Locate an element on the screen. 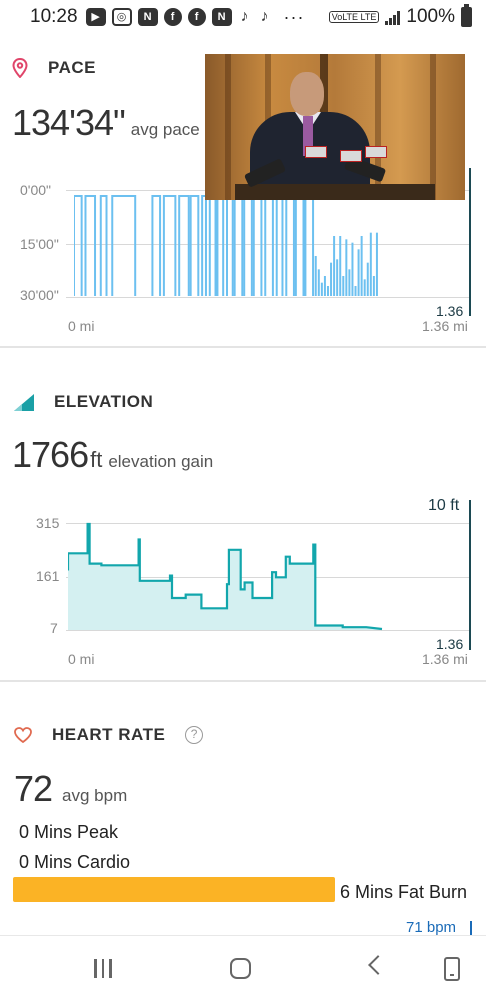 The width and height of the screenshot is (486, 999). heart-rate-header: HEART RATE ? is located at coordinates (109, 735).